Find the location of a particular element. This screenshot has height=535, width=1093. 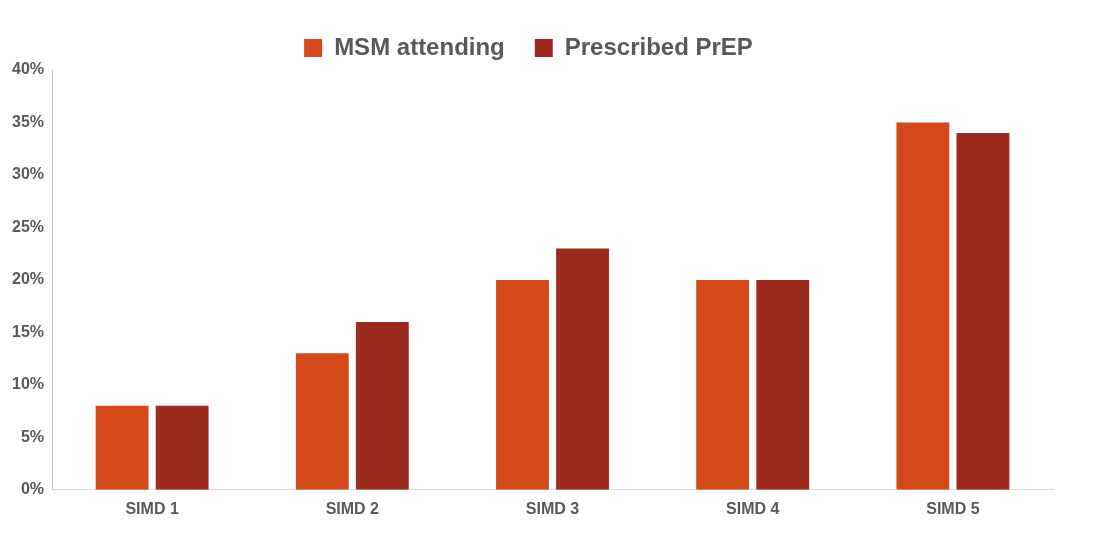

y-tick-label: 30% is located at coordinates (28, 174).